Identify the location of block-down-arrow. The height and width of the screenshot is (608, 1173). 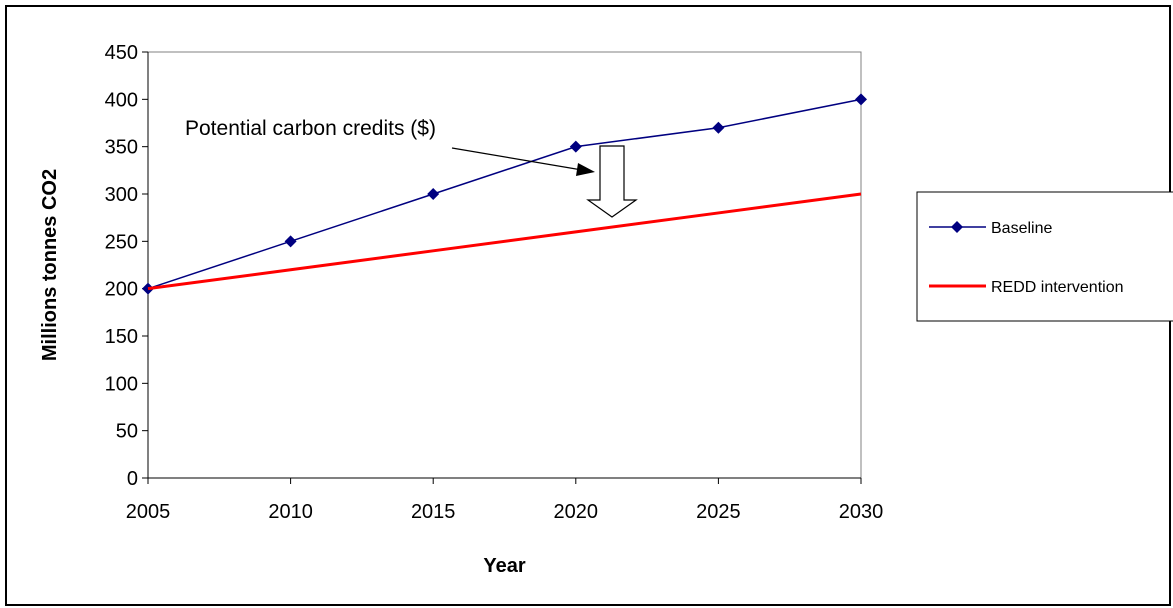
(612, 181).